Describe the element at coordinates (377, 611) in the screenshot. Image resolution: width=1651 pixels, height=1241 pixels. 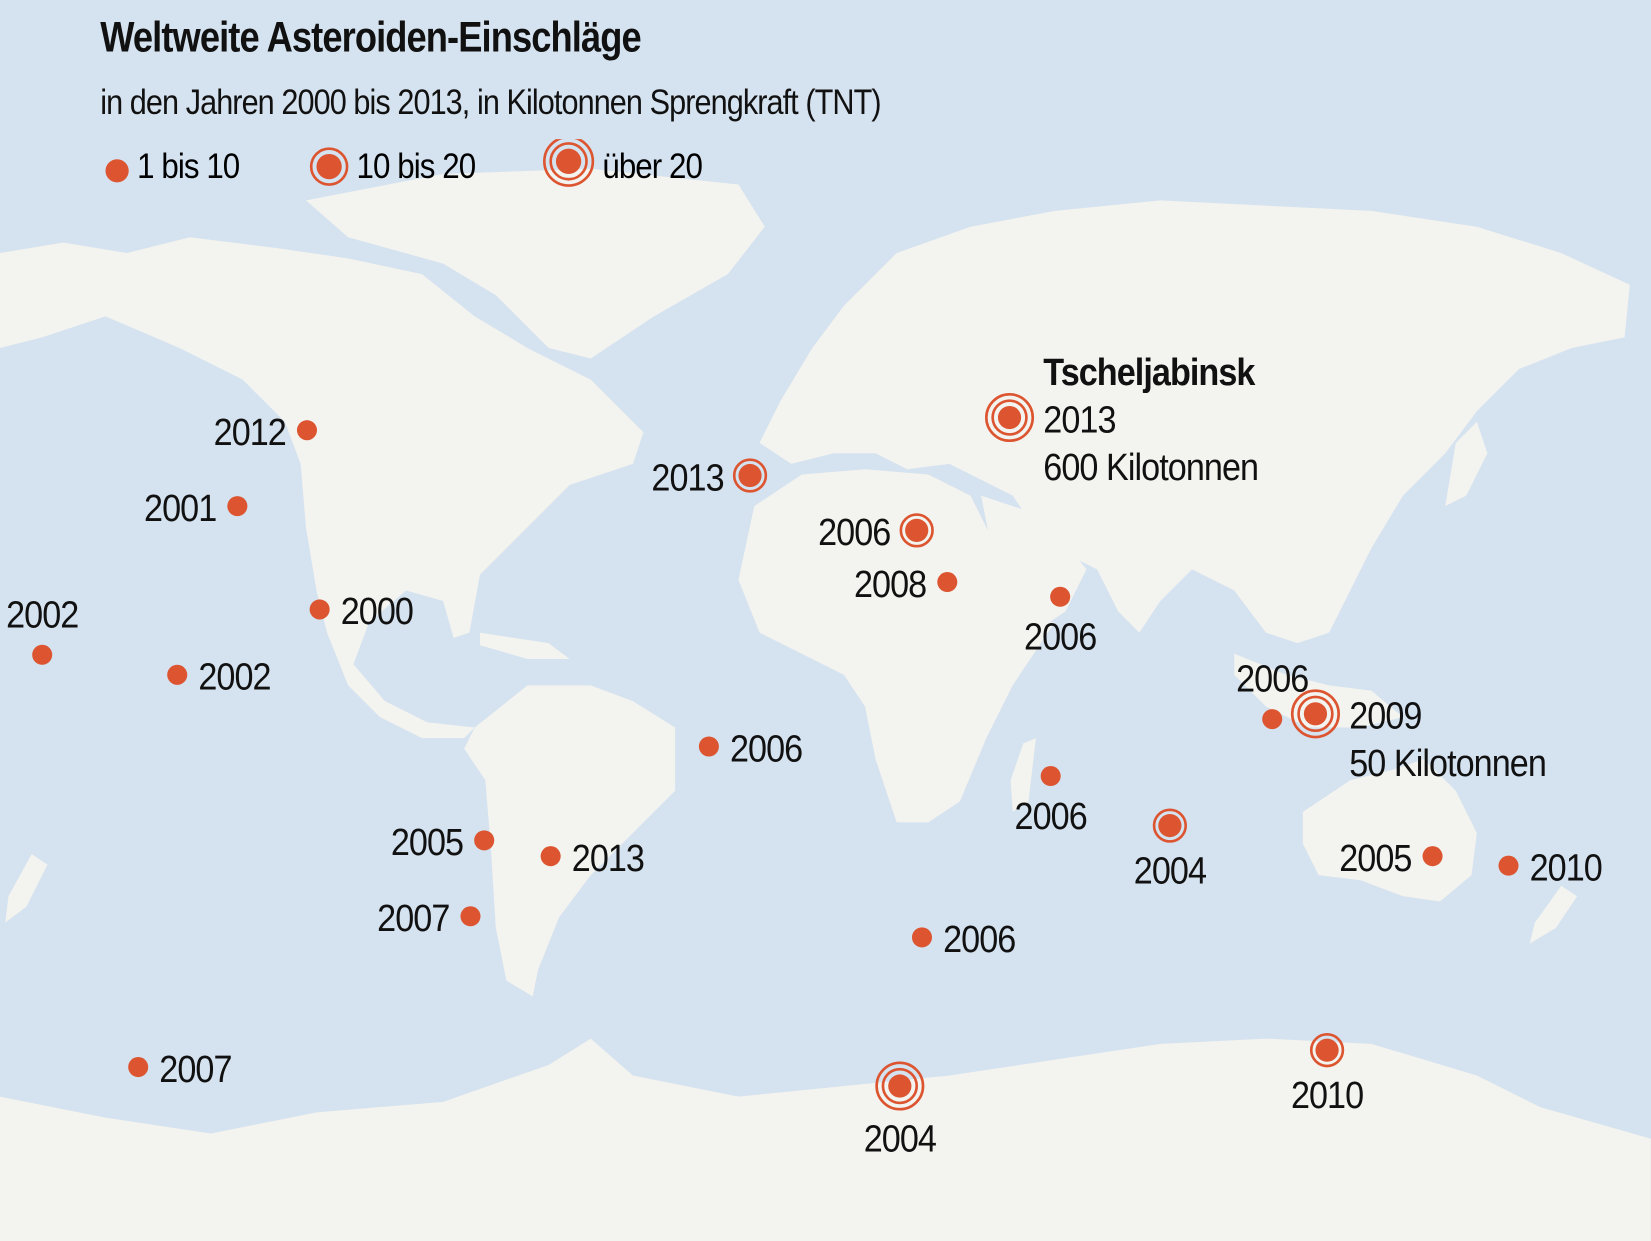
I see `marker-year-label: 2000` at that location.